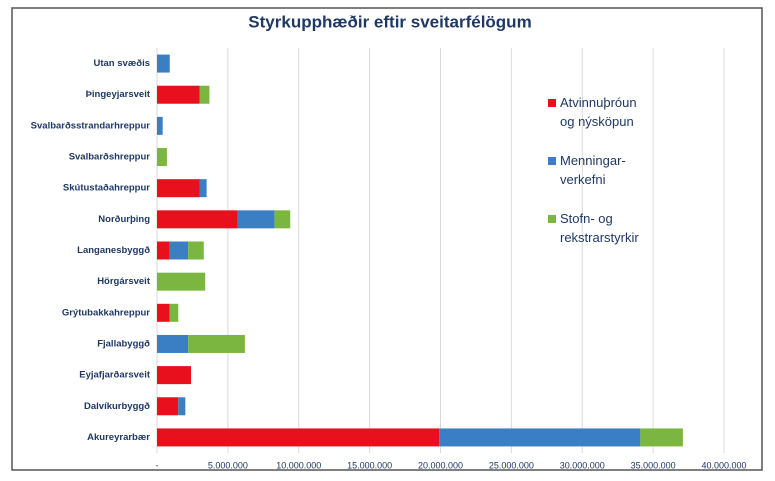 This screenshot has height=481, width=775. Describe the element at coordinates (440, 465) in the screenshot. I see `x-tick-label: 20.000.000` at that location.